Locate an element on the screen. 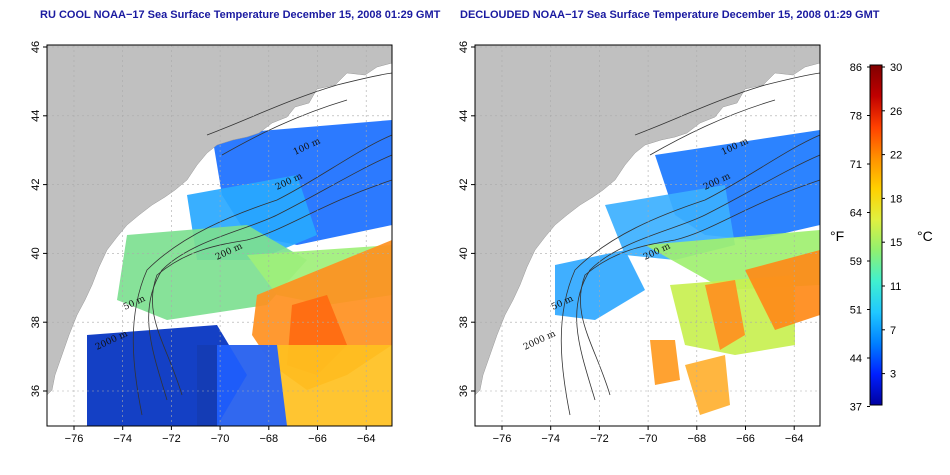  celsius-tick-label: 22 is located at coordinates (896, 156).